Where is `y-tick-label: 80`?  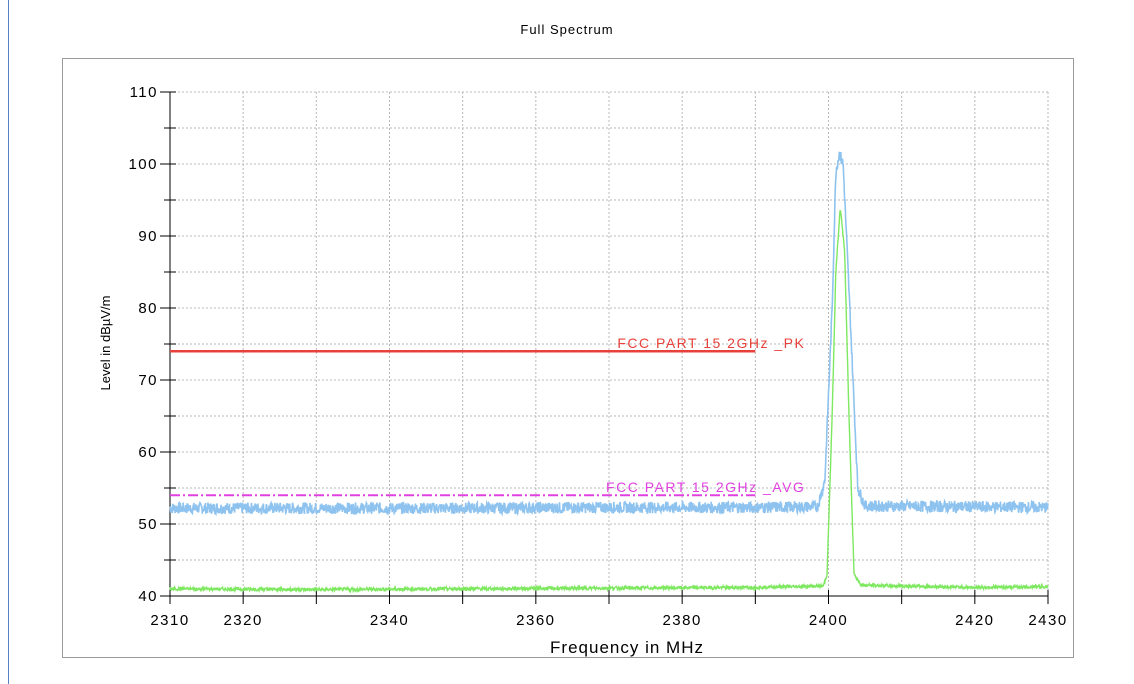 y-tick-label: 80 is located at coordinates (148, 308).